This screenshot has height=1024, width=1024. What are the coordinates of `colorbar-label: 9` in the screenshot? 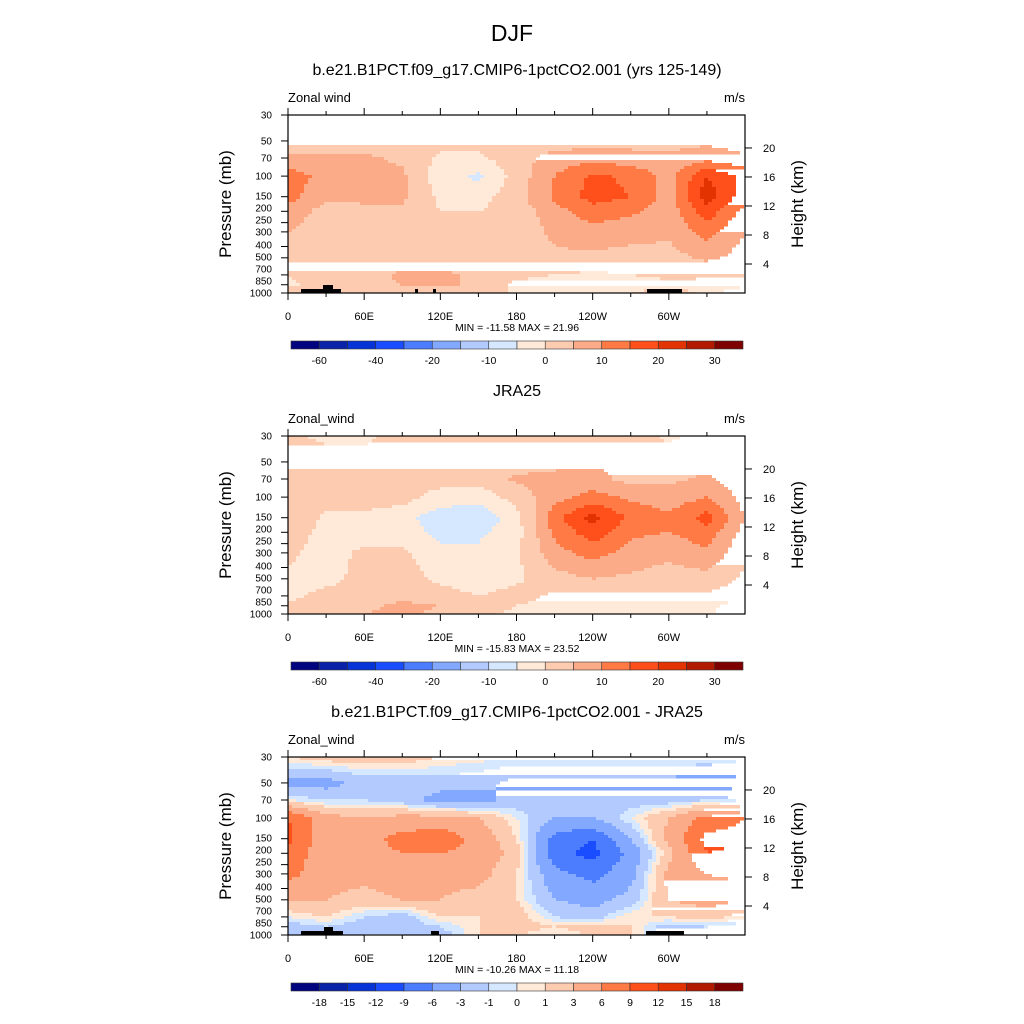 It's located at (630, 1003).